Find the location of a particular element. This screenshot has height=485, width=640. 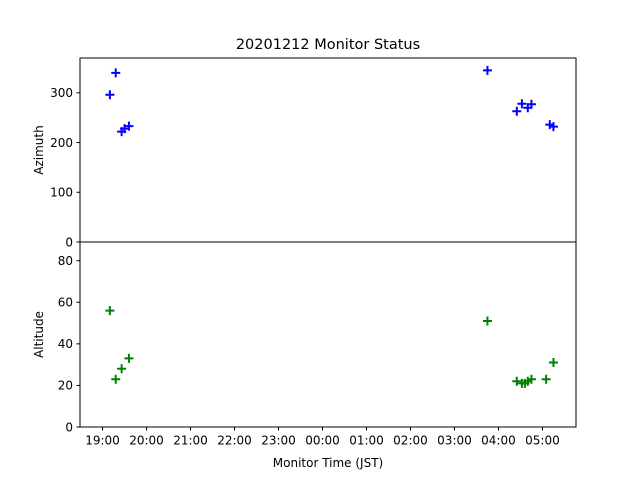

data-point: 04:25 22 is located at coordinates (517, 381).